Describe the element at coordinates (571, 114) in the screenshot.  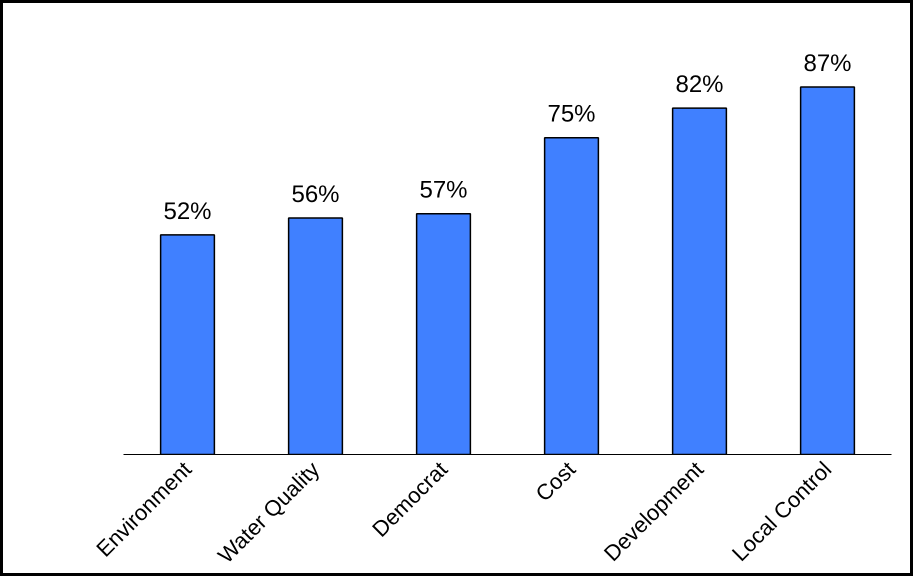
I see `data-label: 75%` at that location.